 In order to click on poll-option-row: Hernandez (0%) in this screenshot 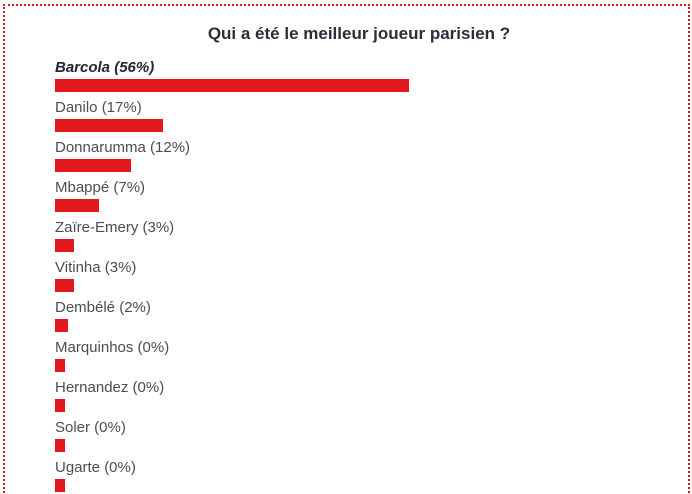, I will do `click(371, 395)`.